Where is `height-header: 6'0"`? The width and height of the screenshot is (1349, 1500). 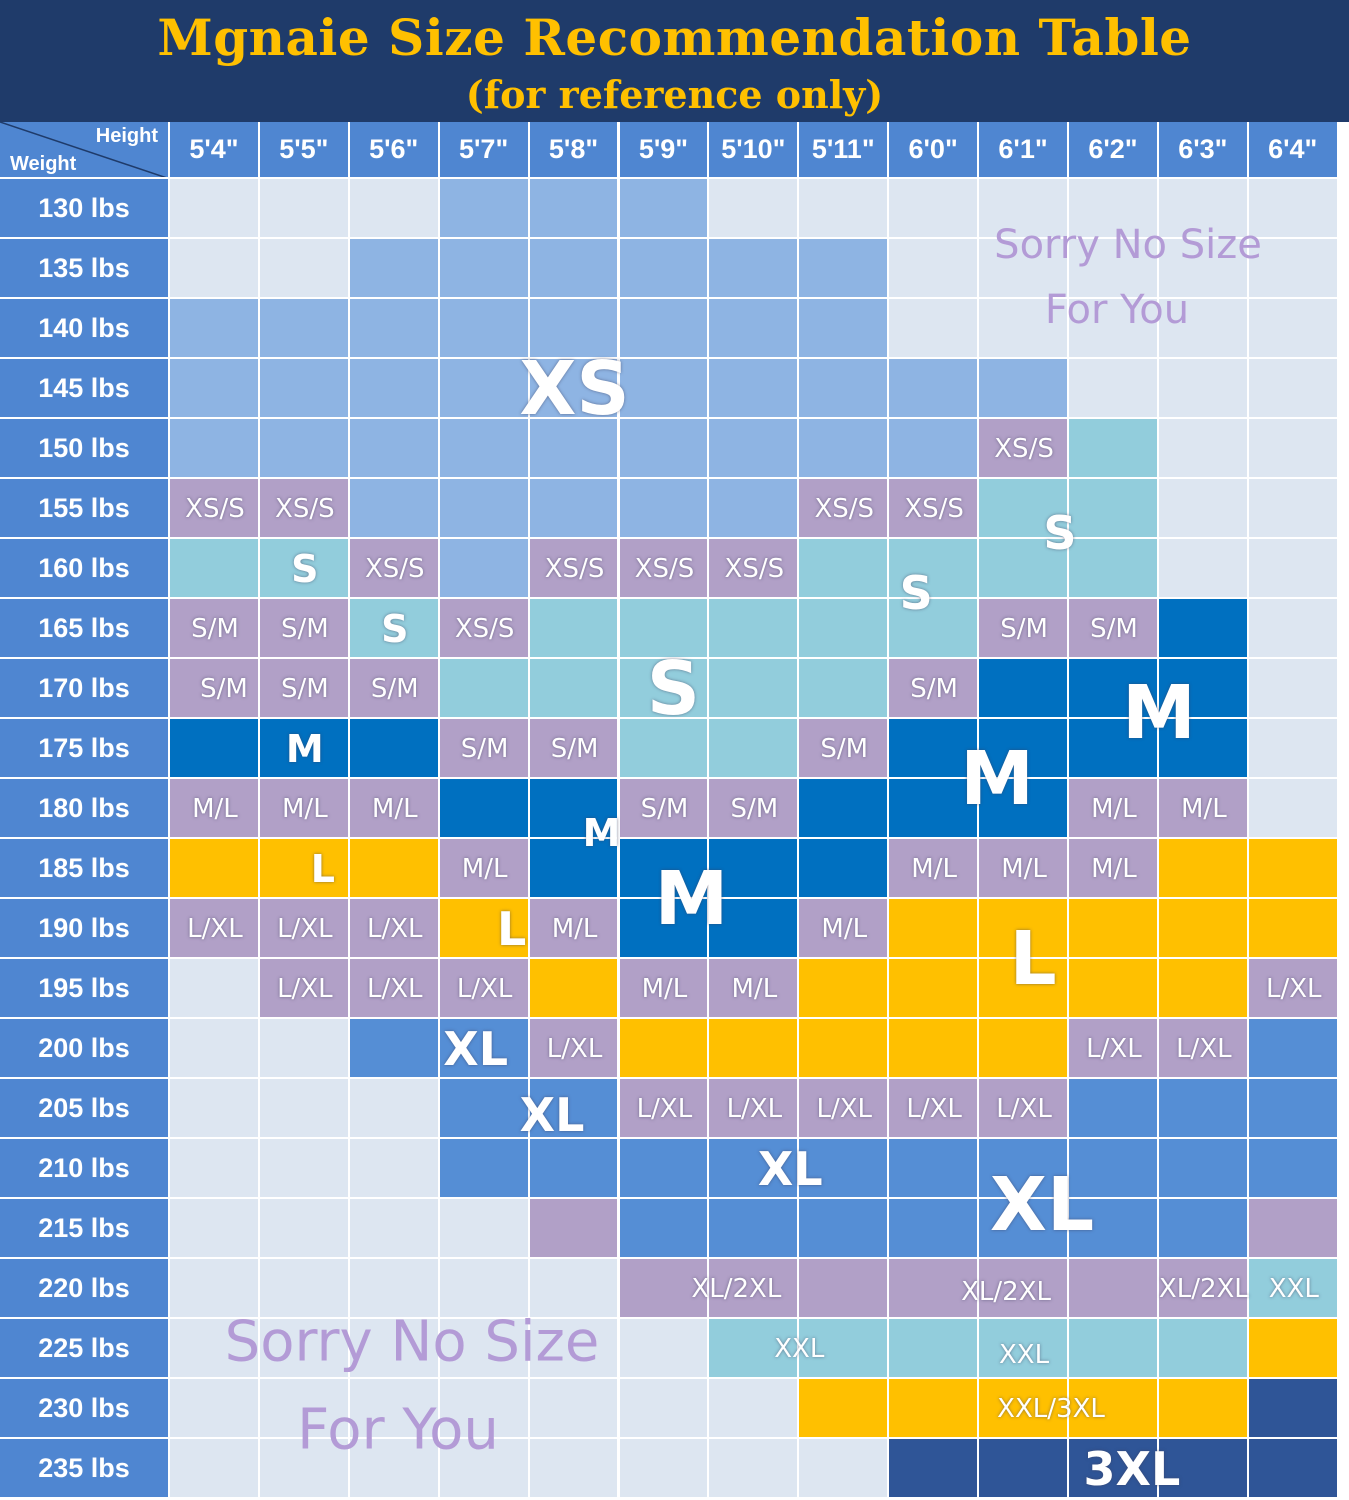
height-header: 6'0" is located at coordinates (934, 150).